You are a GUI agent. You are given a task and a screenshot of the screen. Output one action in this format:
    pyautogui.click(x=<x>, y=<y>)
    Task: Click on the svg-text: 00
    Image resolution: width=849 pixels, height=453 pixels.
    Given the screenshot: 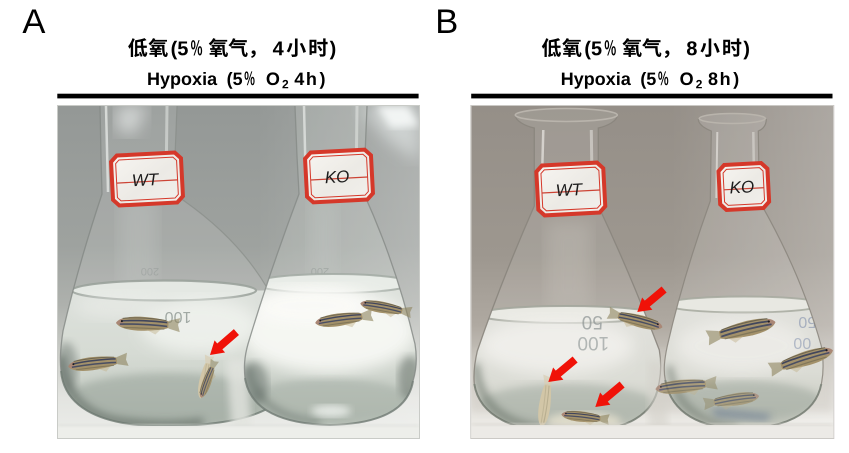 What is the action you would take?
    pyautogui.click(x=802, y=342)
    